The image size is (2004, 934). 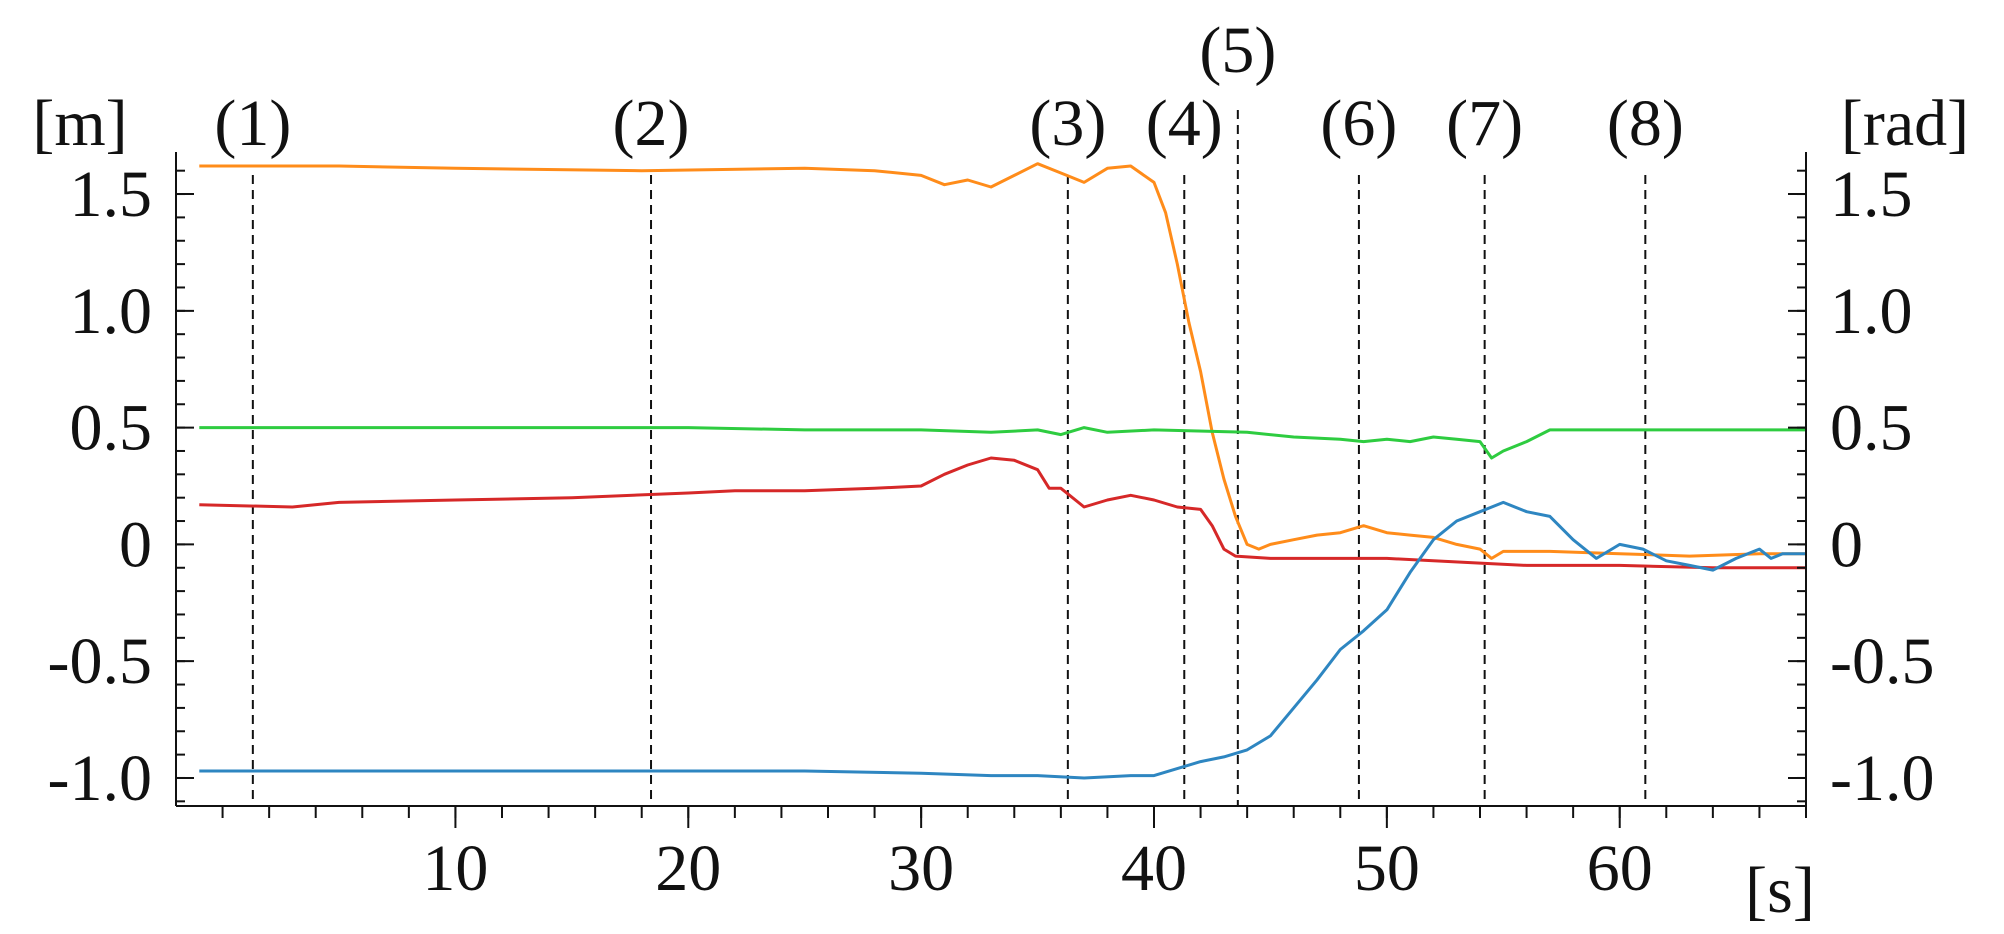 What do you see at coordinates (1154, 868) in the screenshot?
I see `x-tick-label: 40` at bounding box center [1154, 868].